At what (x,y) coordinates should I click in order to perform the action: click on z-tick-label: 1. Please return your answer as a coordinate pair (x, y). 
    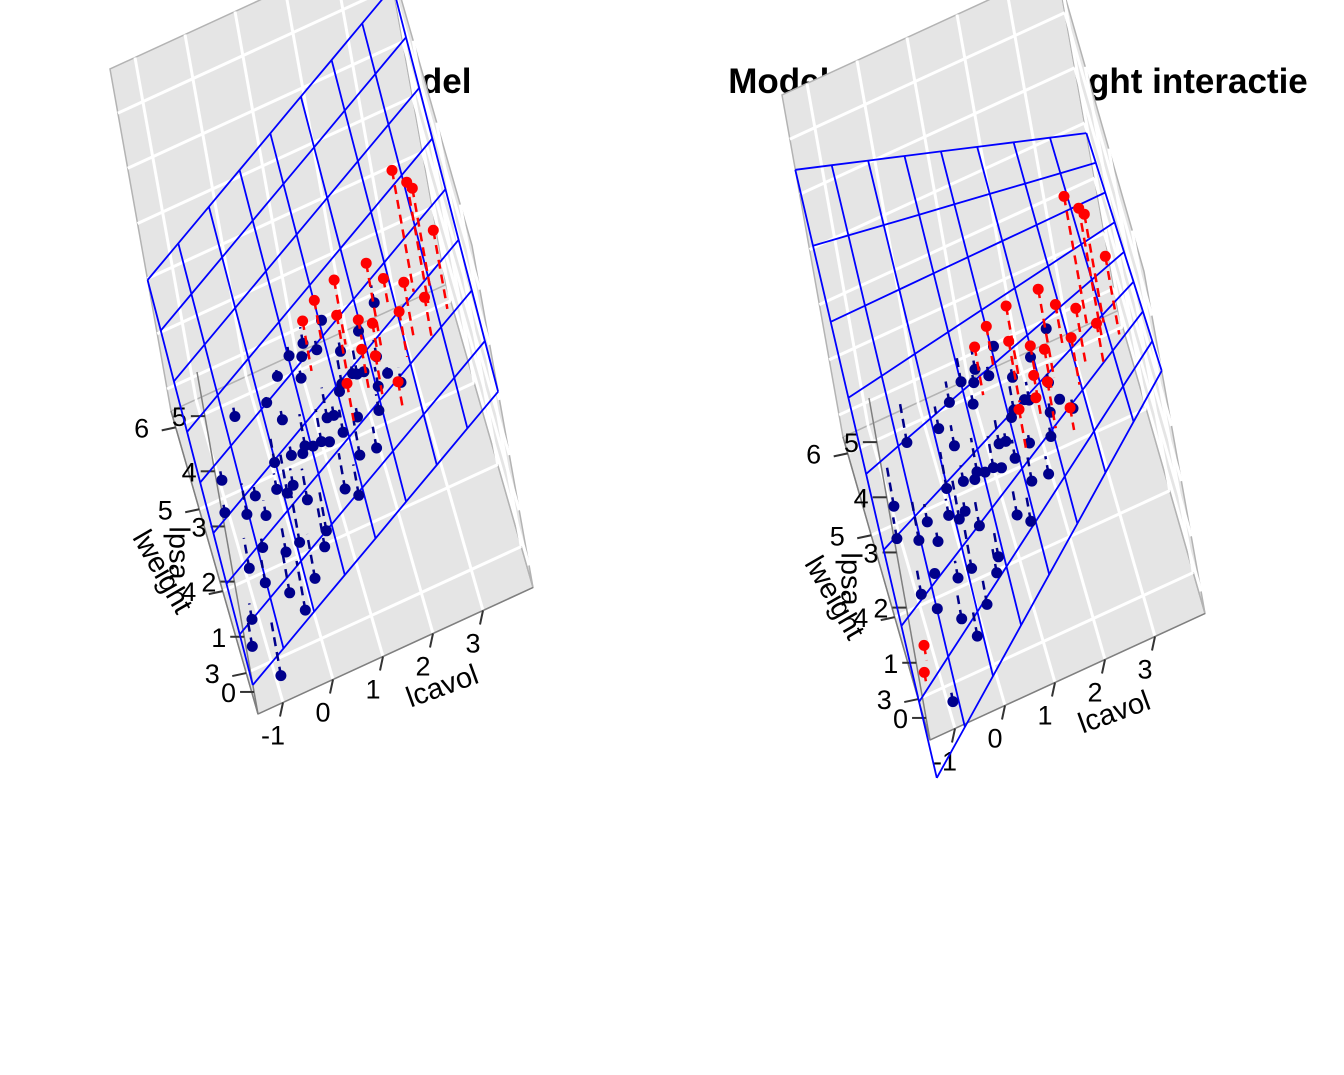
    Looking at the image, I should click on (218, 638).